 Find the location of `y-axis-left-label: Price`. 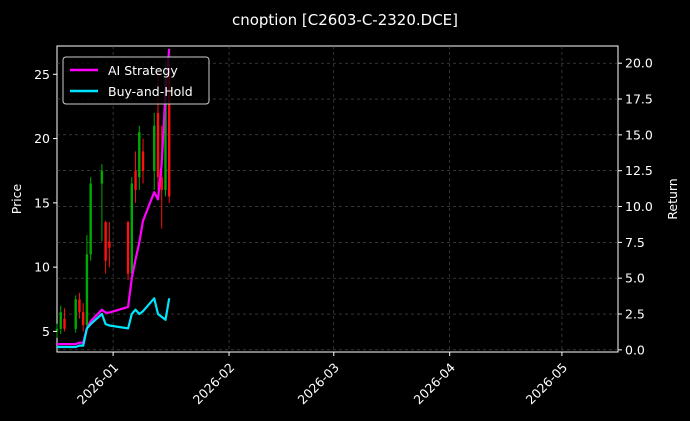

y-axis-left-label: Price is located at coordinates (16, 198).